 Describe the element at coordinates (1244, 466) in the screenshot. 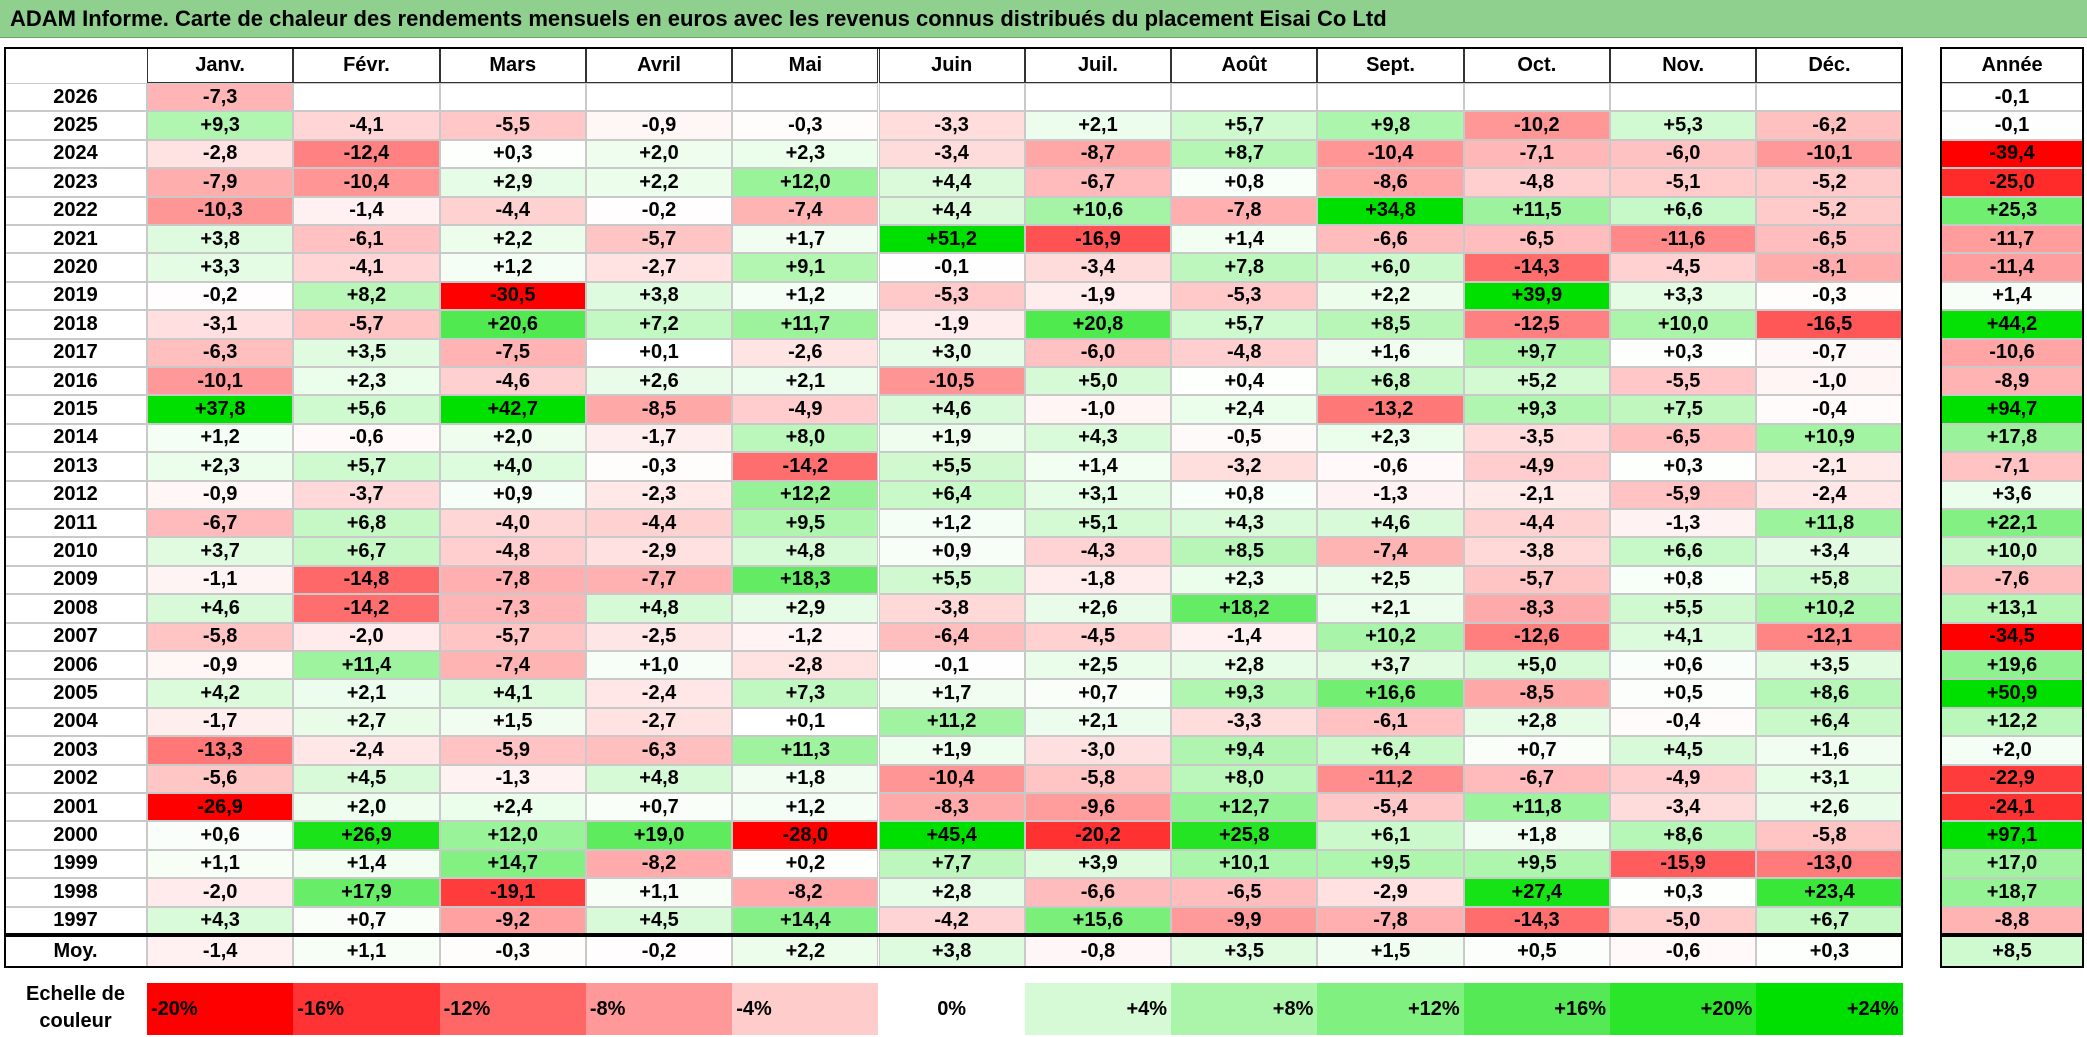

I see `heatmap-cell: -3,2` at that location.